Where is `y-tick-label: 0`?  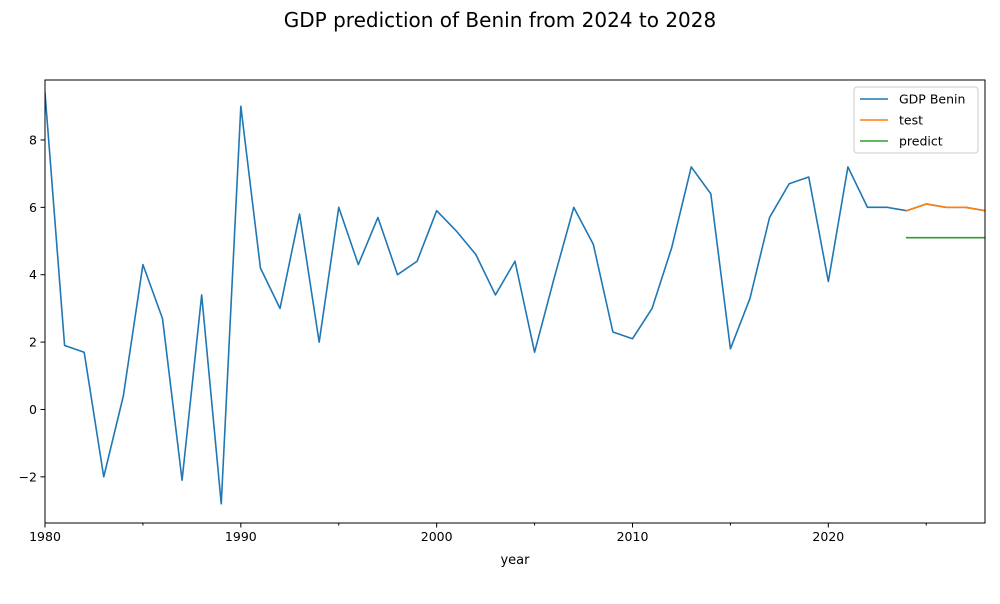 y-tick-label: 0 is located at coordinates (33, 409).